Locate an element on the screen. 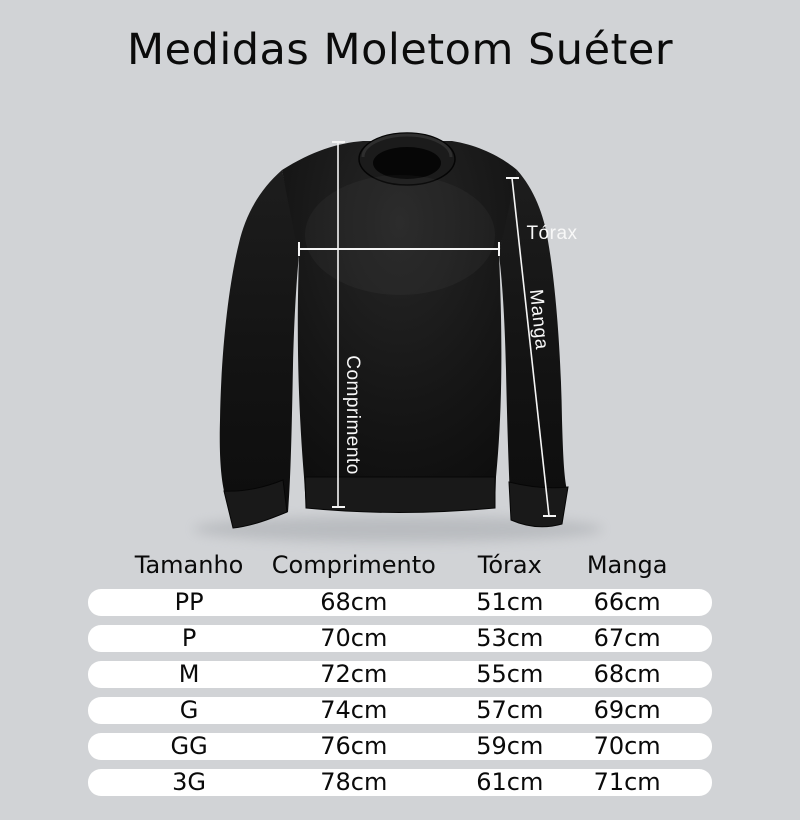 The width and height of the screenshot is (800, 820). cell-torax: 57cm is located at coordinates (510, 710).